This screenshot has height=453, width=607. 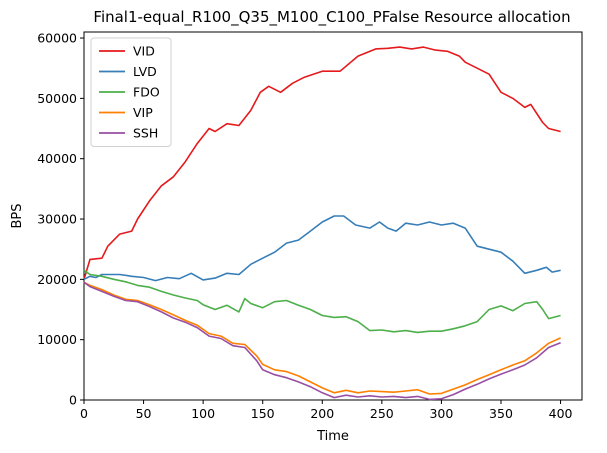 What do you see at coordinates (145, 71) in the screenshot?
I see `legend-label-lvd: LVD` at bounding box center [145, 71].